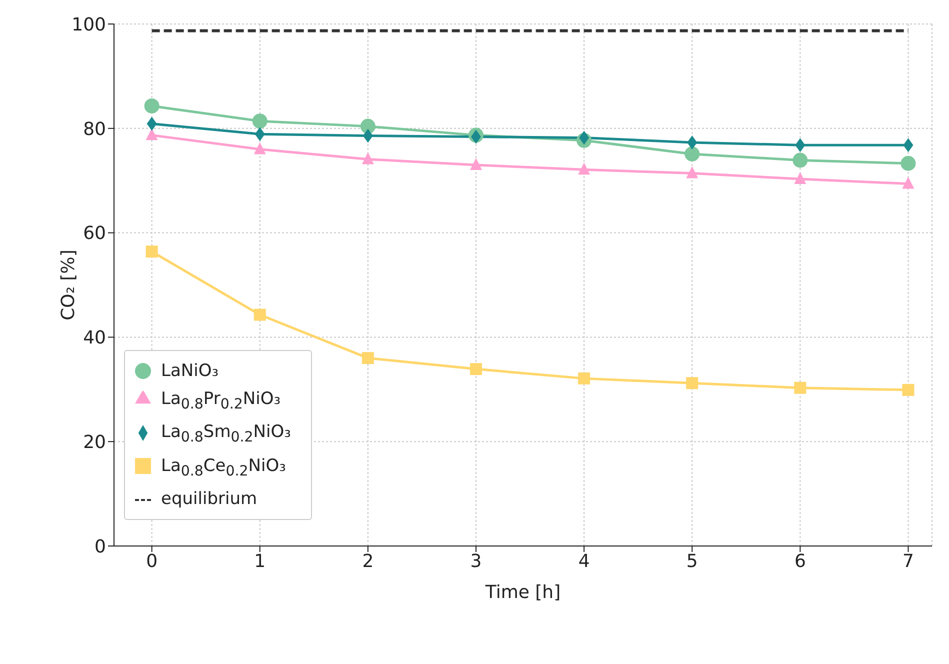  Describe the element at coordinates (584, 561) in the screenshot. I see `x-tick-label: 4` at that location.